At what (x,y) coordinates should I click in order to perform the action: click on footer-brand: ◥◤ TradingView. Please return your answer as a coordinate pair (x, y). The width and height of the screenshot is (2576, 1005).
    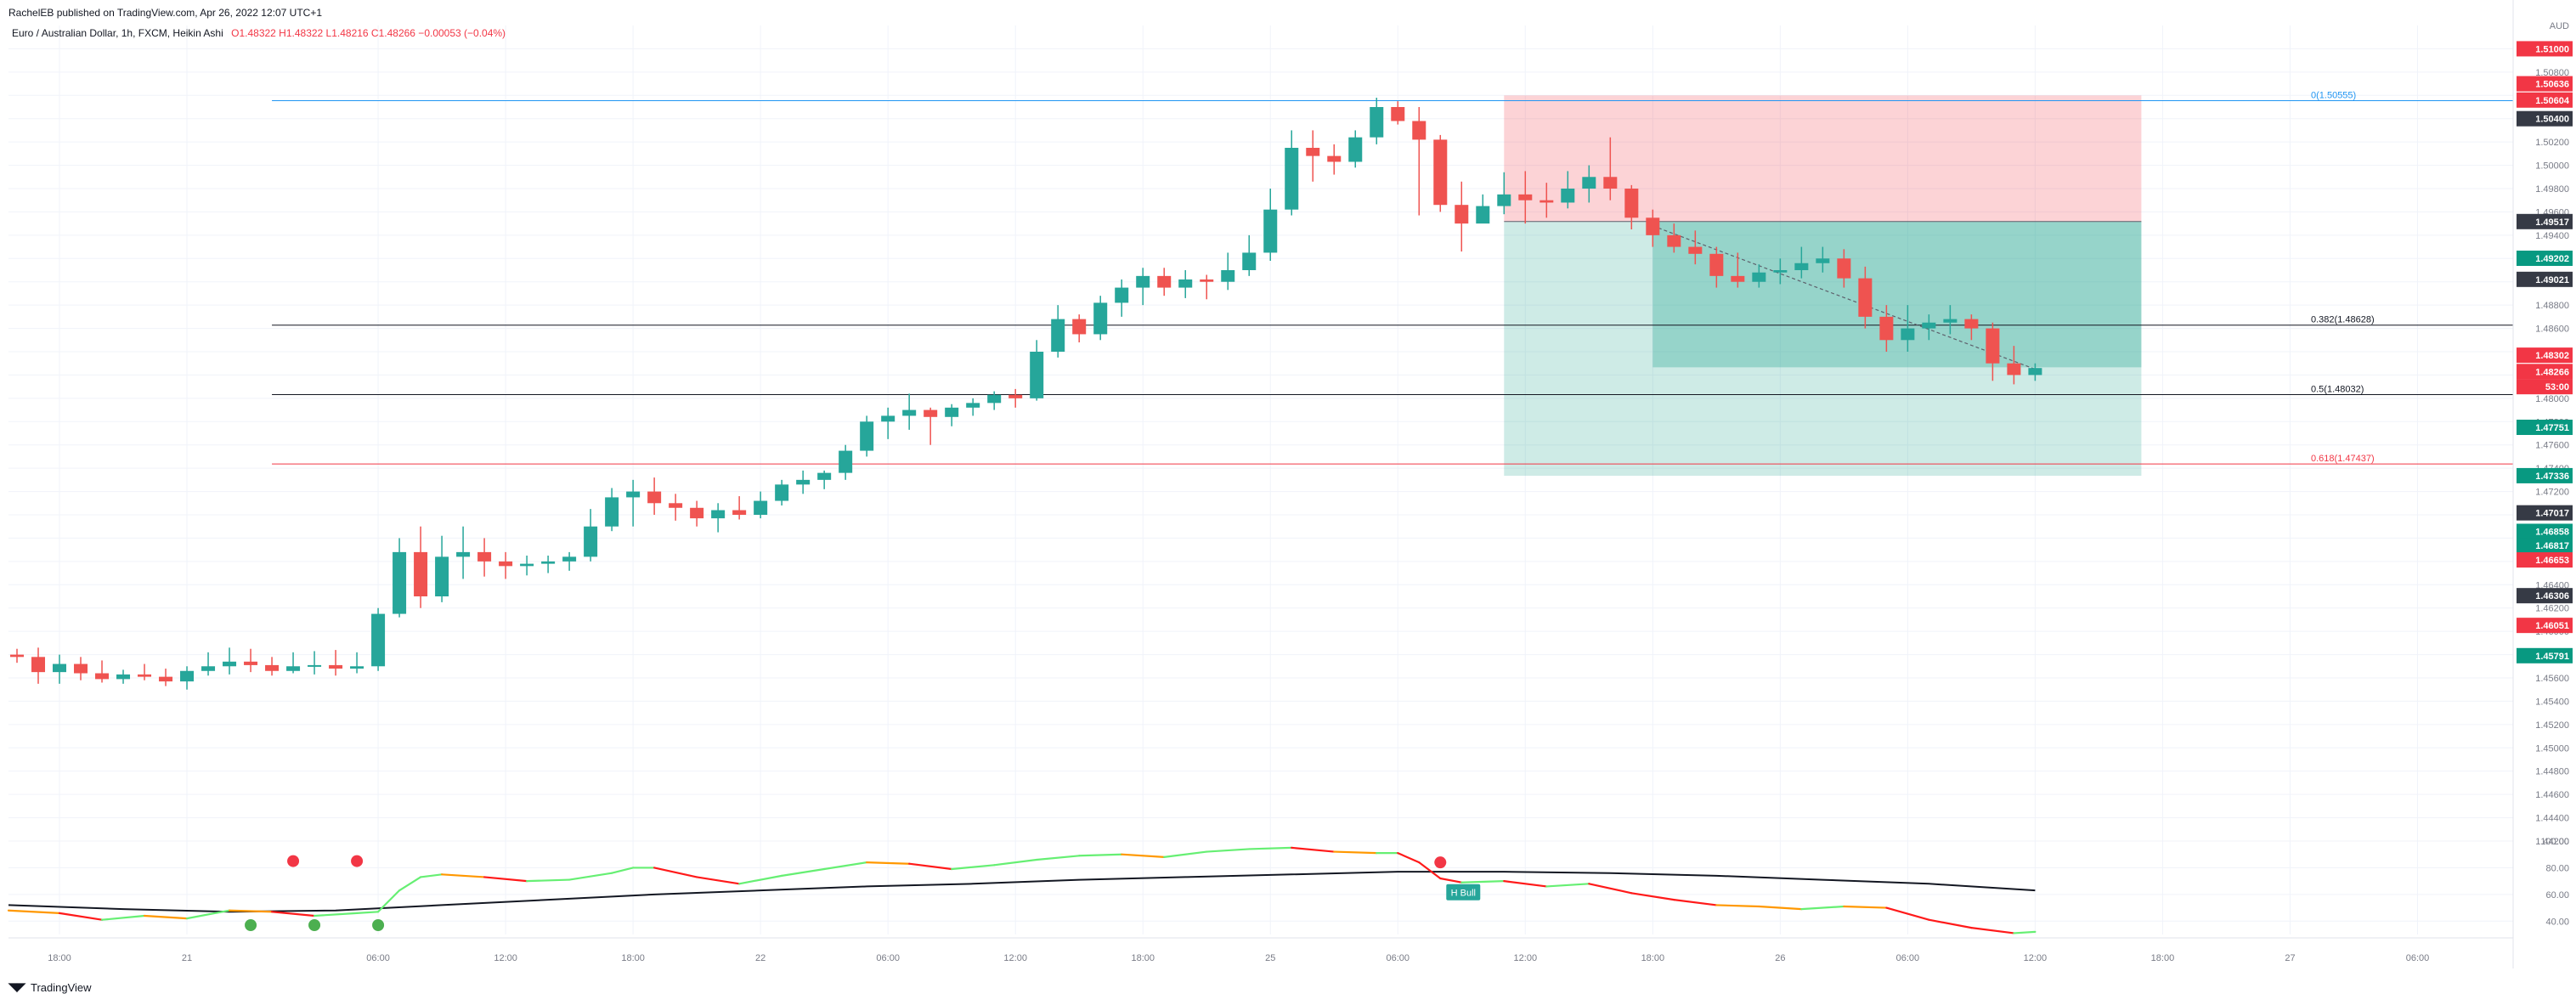
    Looking at the image, I should click on (50, 987).